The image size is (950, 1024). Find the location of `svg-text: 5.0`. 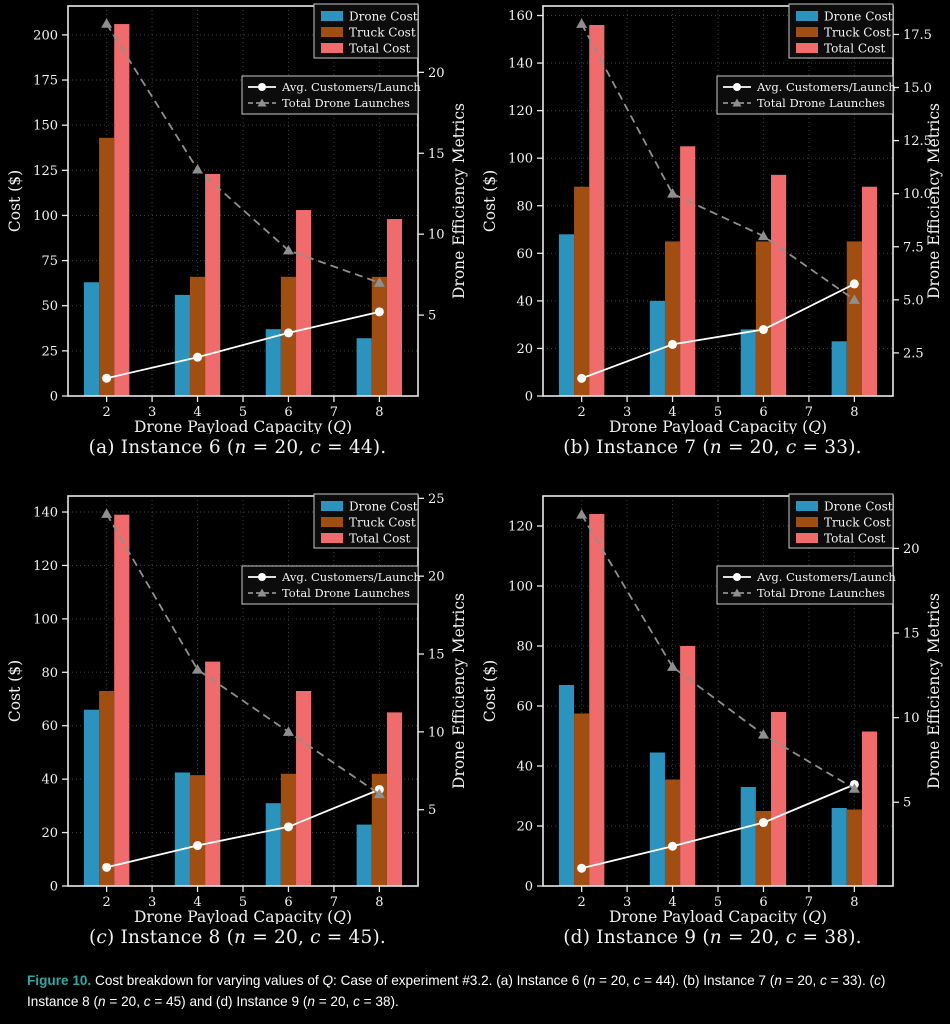

svg-text: 5.0 is located at coordinates (913, 300).